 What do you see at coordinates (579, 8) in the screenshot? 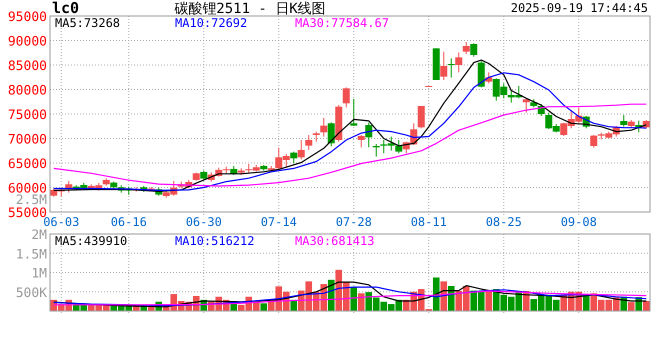
I see `text: 2025-09-19 17:44:45` at bounding box center [579, 8].